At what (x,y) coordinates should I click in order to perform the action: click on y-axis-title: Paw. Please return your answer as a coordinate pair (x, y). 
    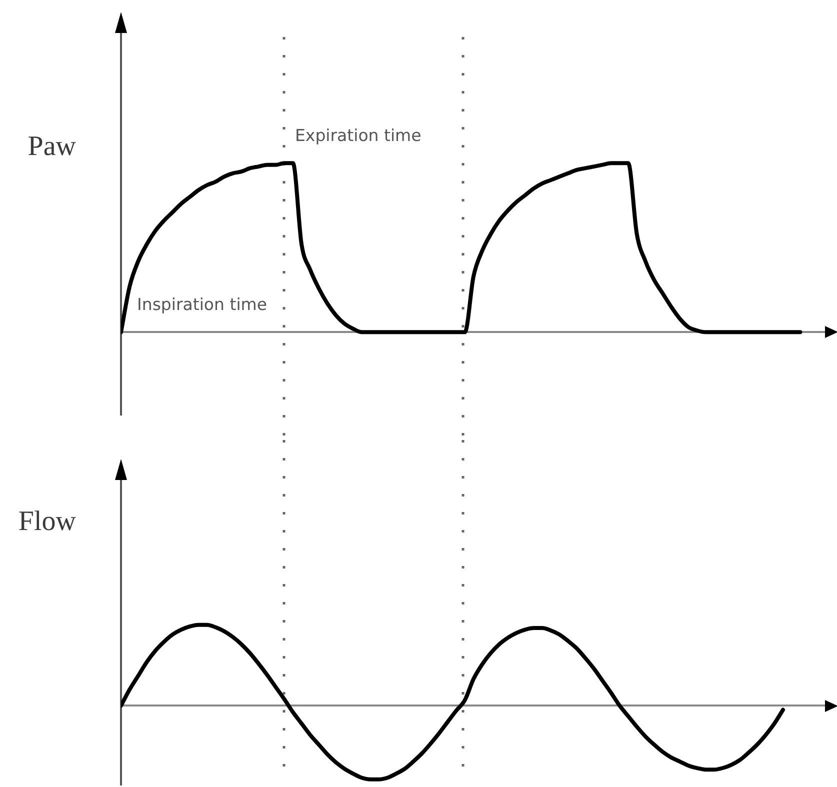
    Looking at the image, I should click on (52, 146).